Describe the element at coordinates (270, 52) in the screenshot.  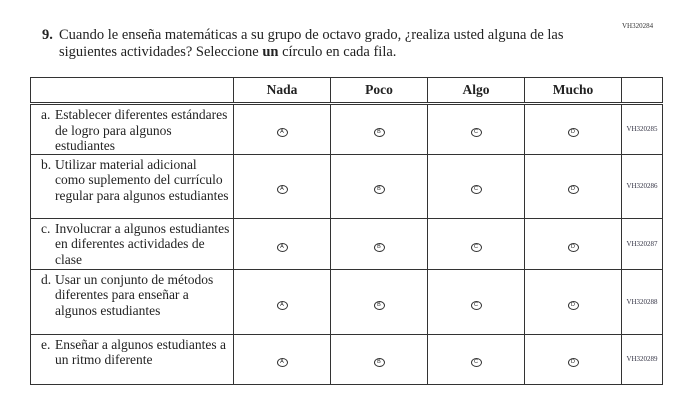
I see `question-emphasis: un` at that location.